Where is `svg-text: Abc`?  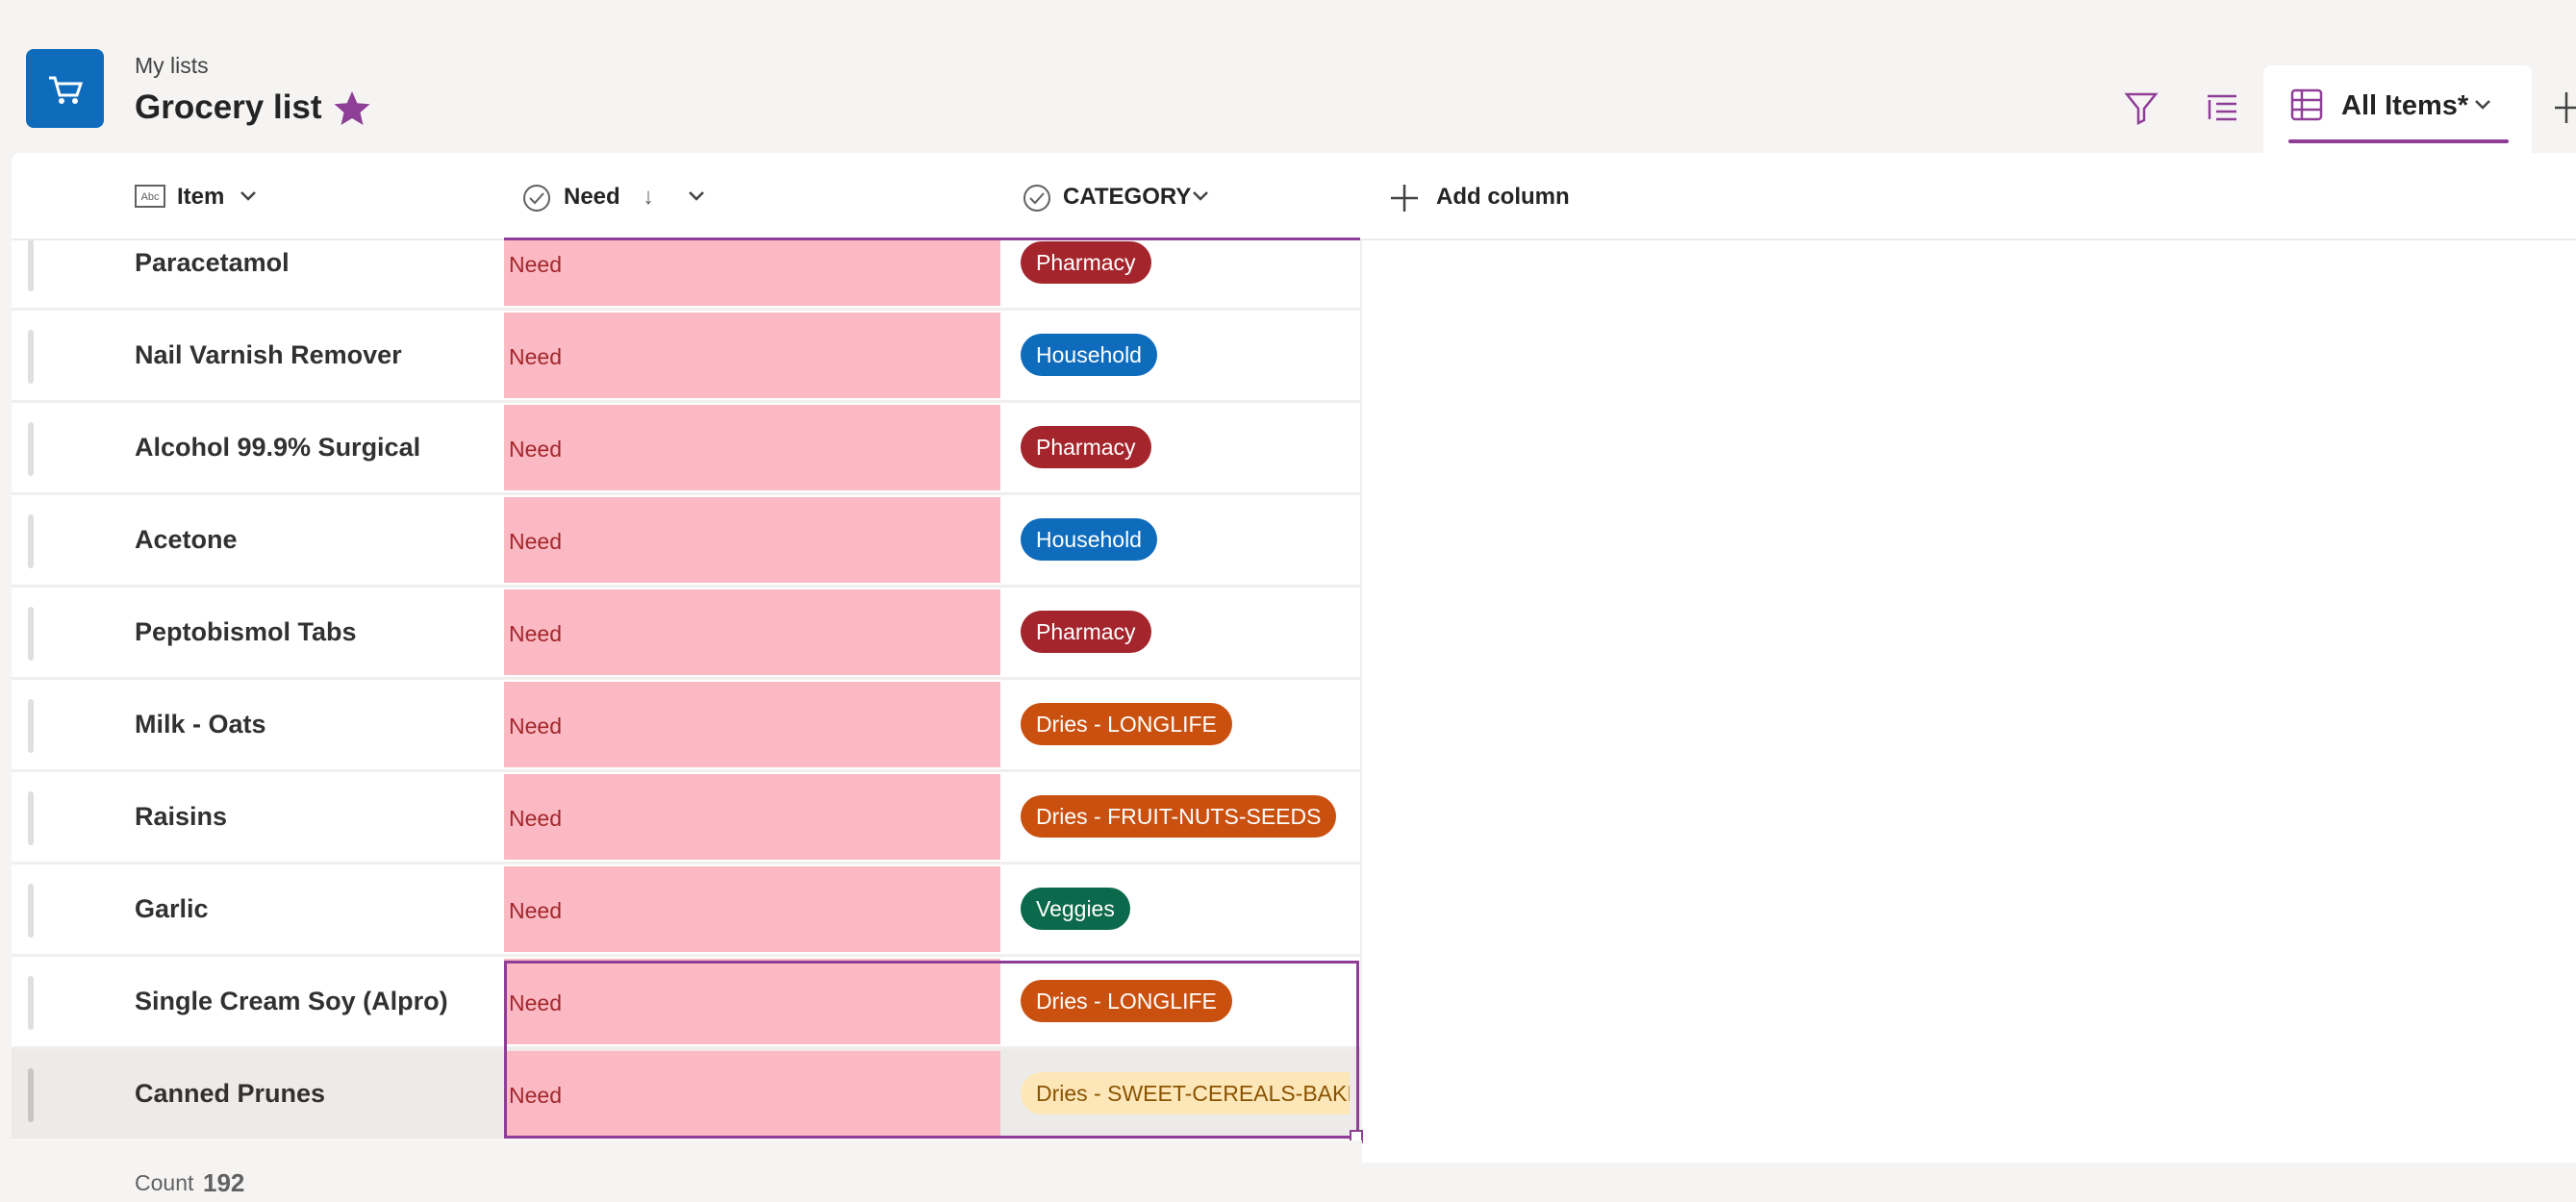 svg-text: Abc is located at coordinates (150, 197).